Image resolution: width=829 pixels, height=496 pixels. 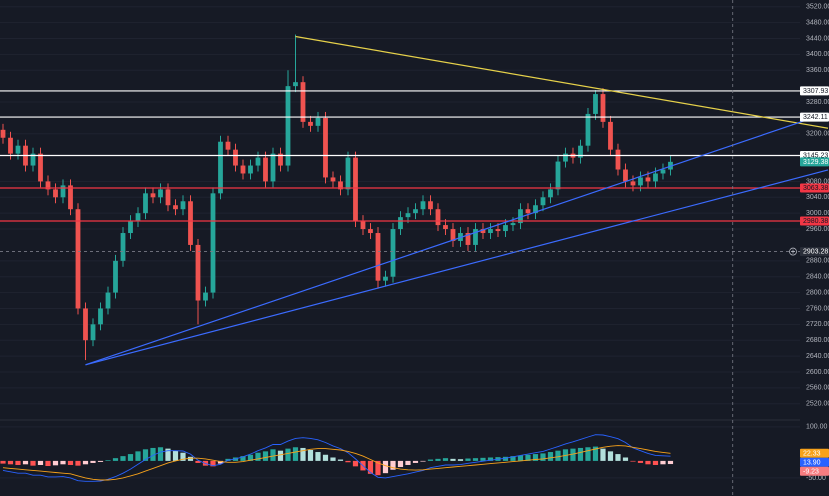 I want to click on y-tick-label: 2960.00, so click(x=817, y=229).